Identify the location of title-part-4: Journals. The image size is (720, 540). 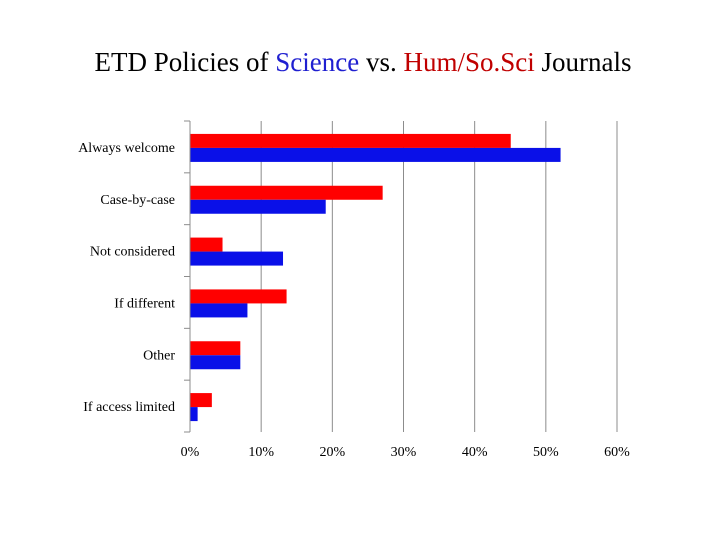
(583, 62).